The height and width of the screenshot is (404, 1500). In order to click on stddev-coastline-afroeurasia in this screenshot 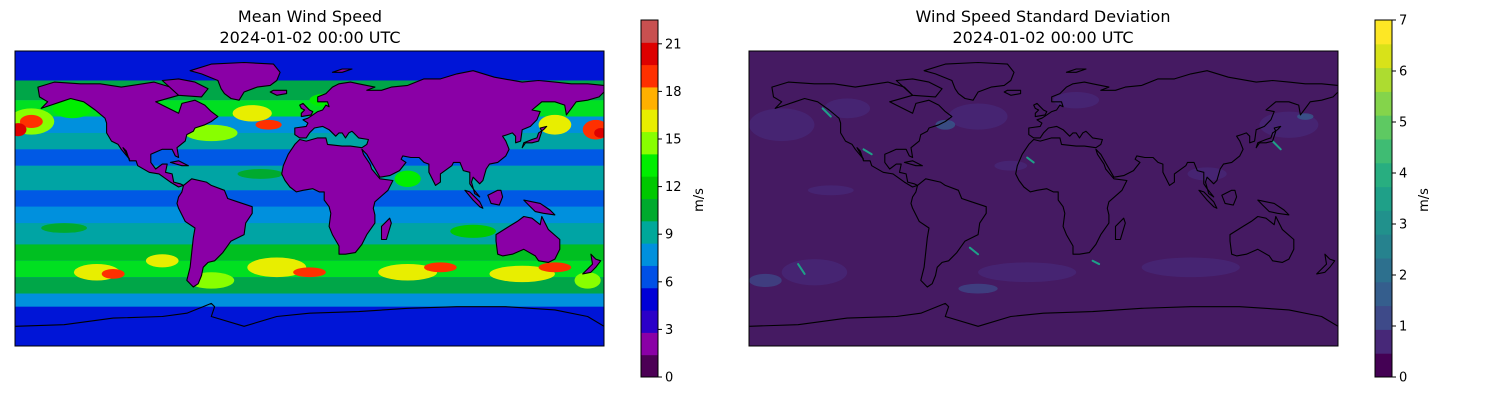, I will do `click(1176, 162)`.